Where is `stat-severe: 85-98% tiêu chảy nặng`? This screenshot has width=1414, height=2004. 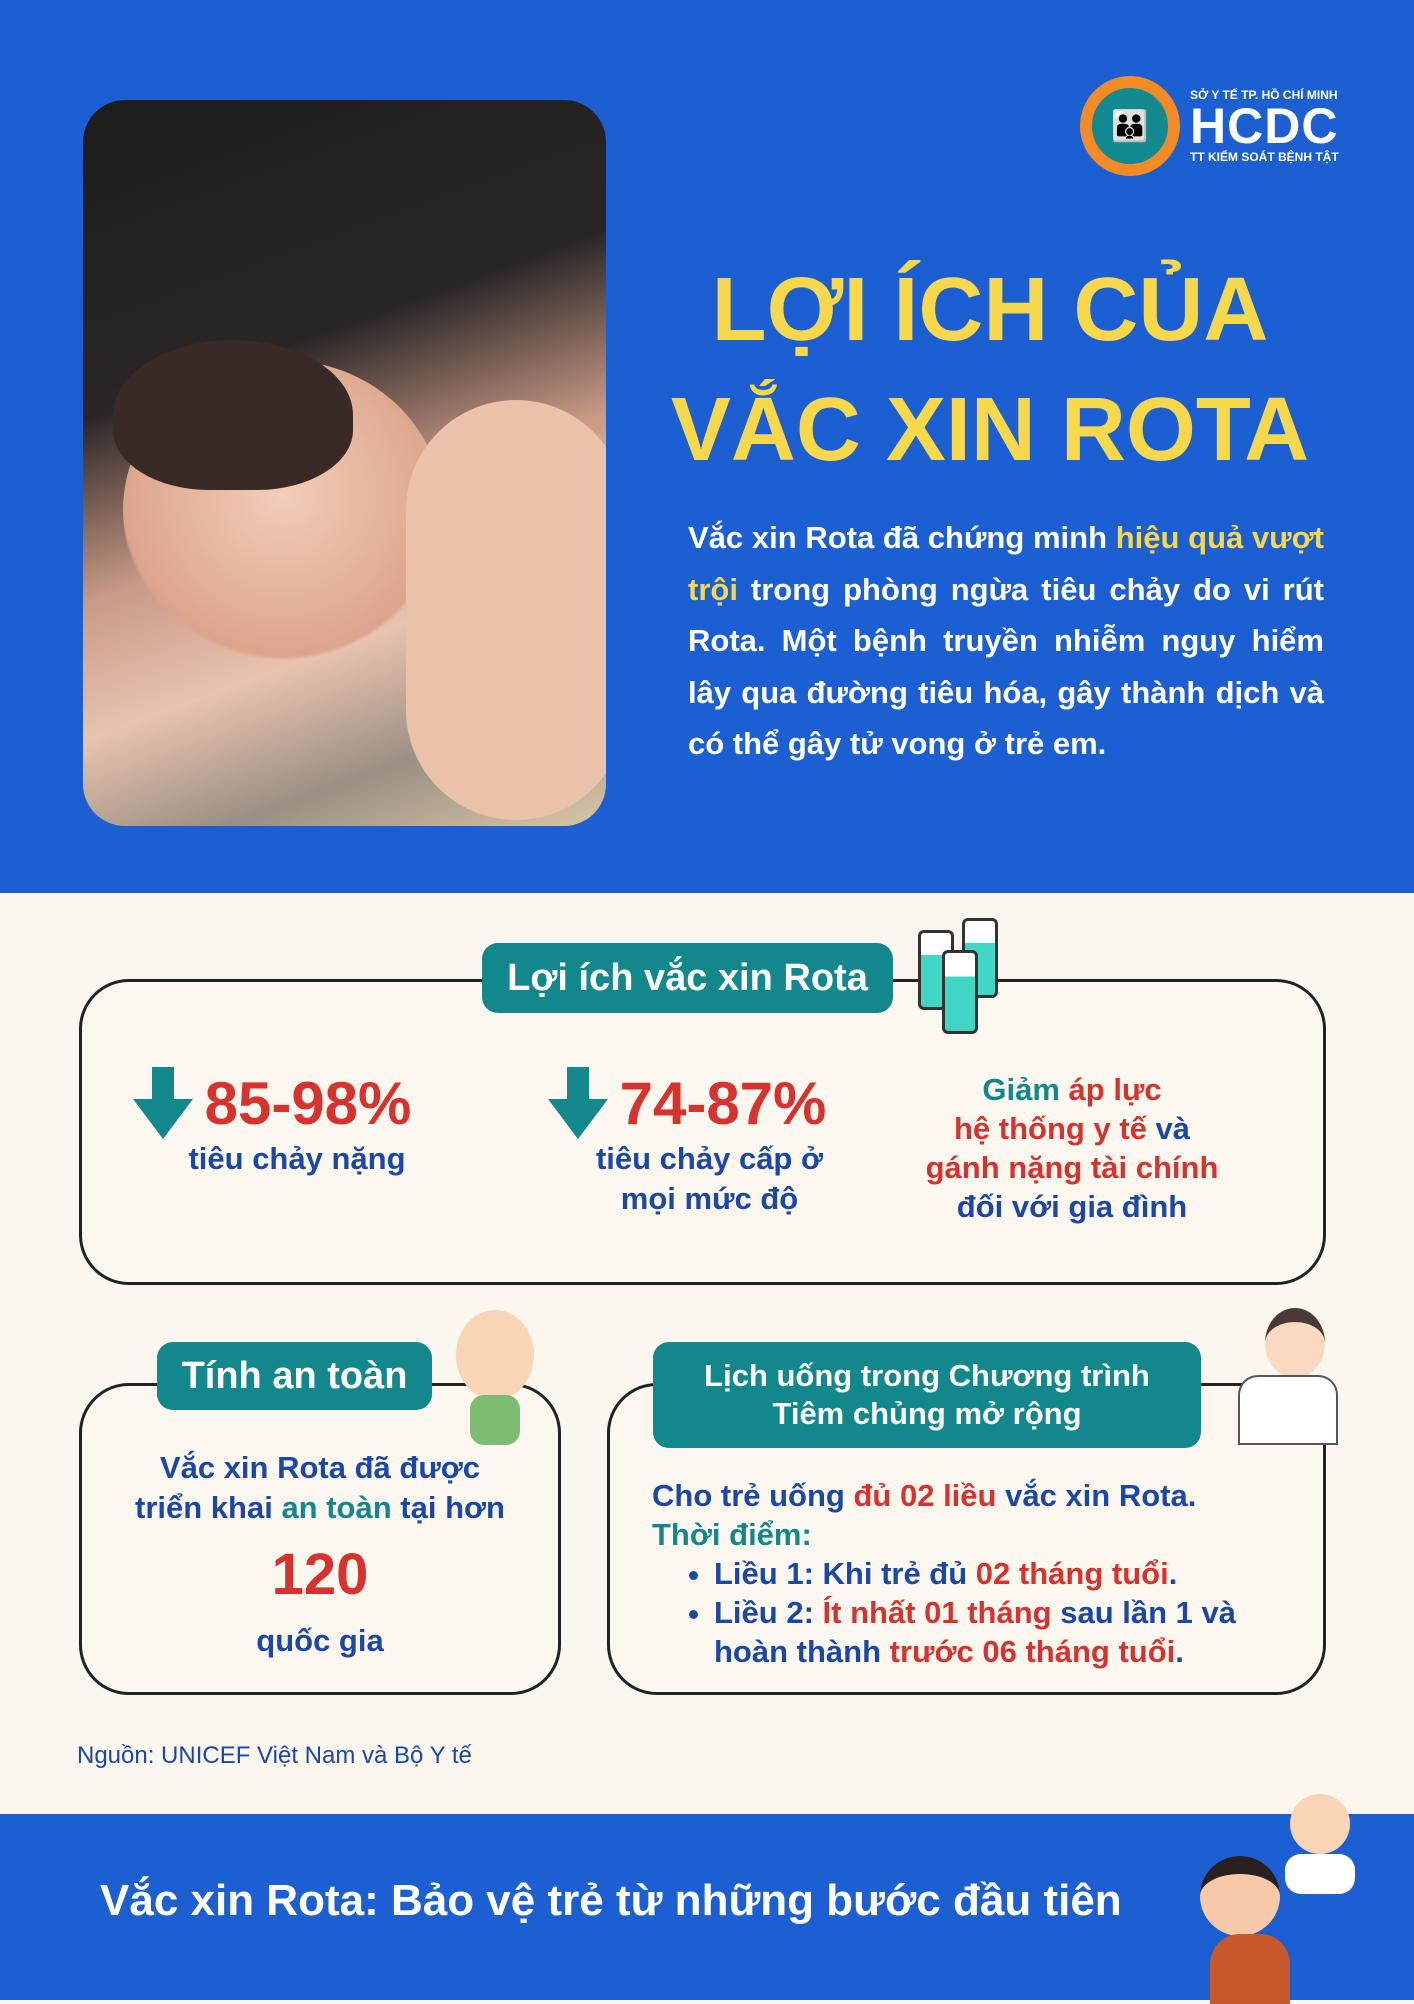 stat-severe: 85-98% tiêu chảy nặng is located at coordinates (272, 1123).